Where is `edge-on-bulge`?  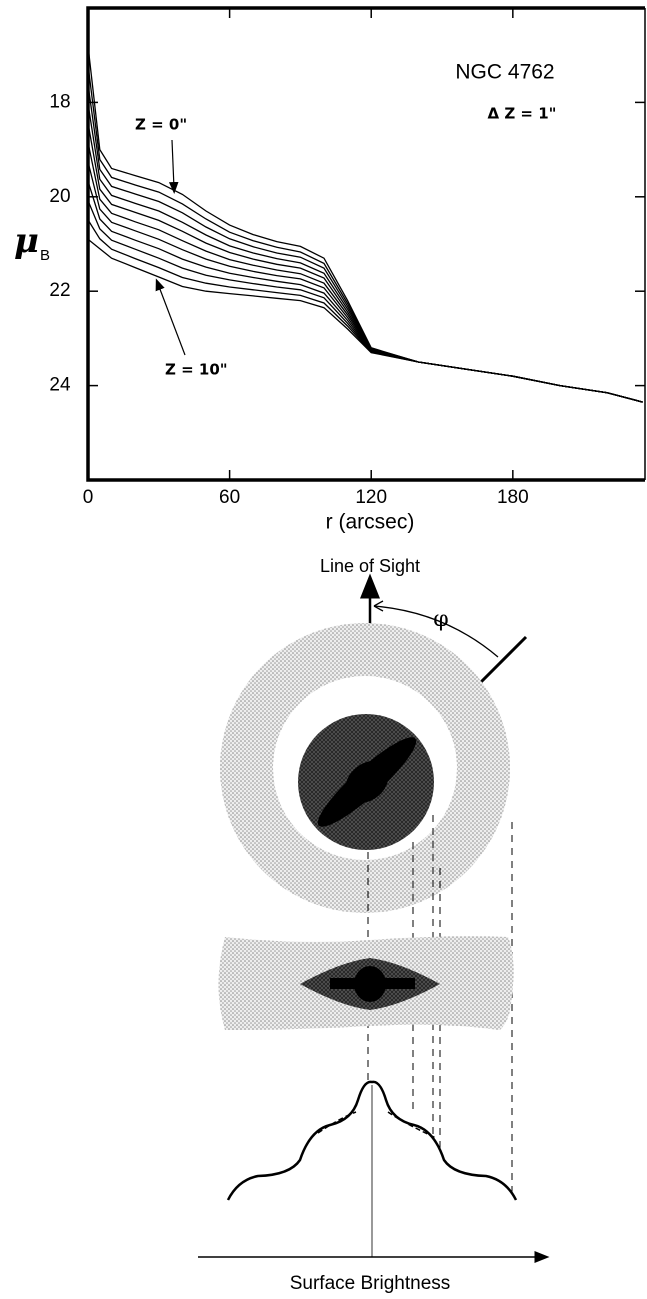 edge-on-bulge is located at coordinates (370, 984).